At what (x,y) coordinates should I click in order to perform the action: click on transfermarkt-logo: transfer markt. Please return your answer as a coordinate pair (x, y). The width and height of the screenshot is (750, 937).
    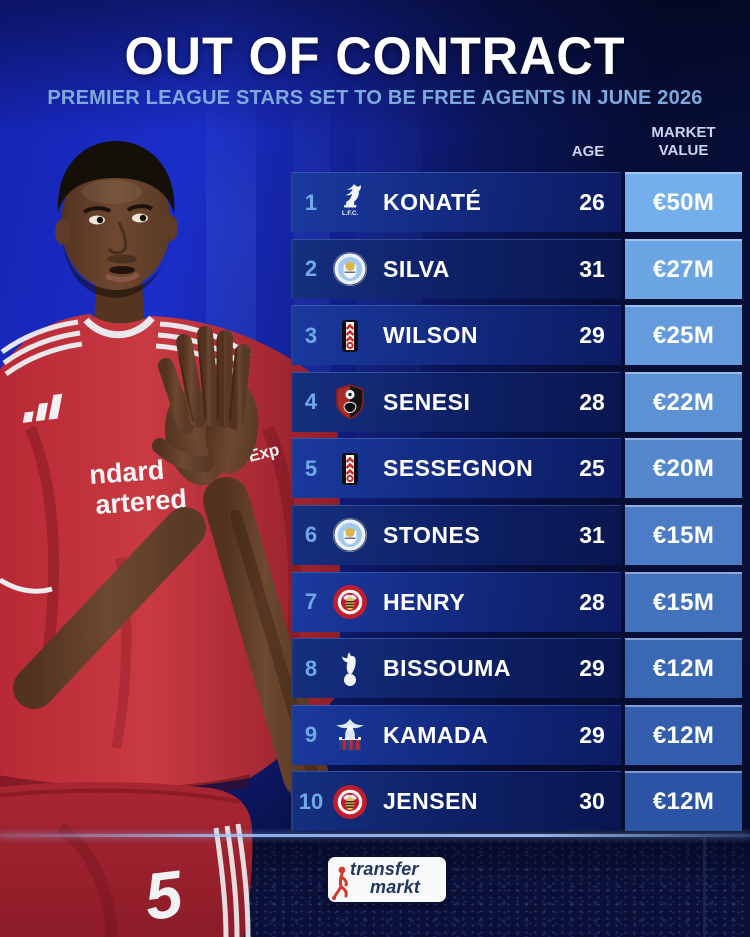
    Looking at the image, I should click on (387, 879).